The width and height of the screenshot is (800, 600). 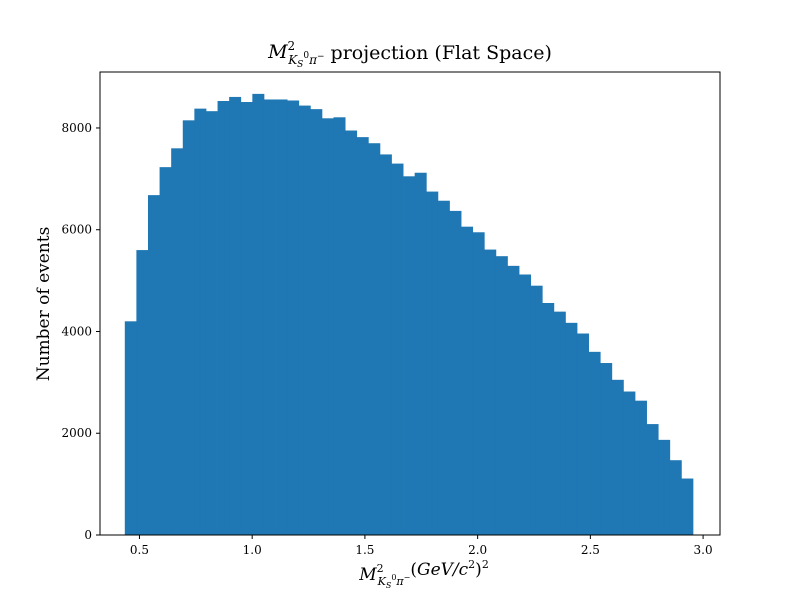 I want to click on x-axis-ticks: 0.5 1.0 1.5 2.0 2.5 3.0, so click(x=421, y=546).